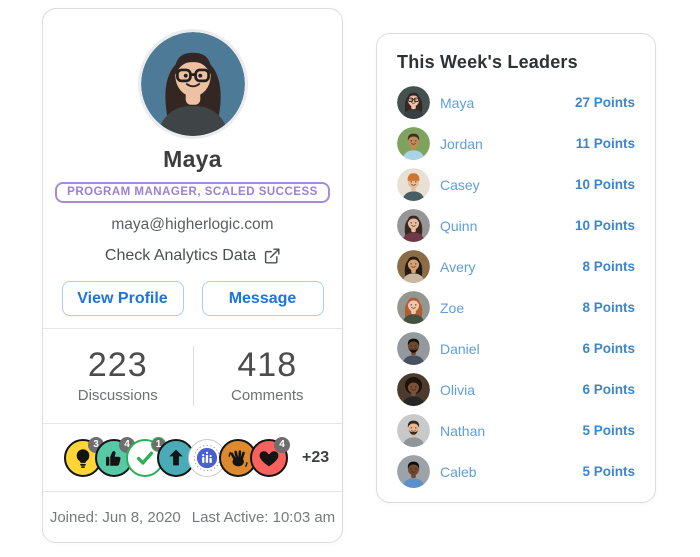 This screenshot has height=557, width=700. What do you see at coordinates (452, 307) in the screenshot?
I see `leader-name-link: Zoe` at bounding box center [452, 307].